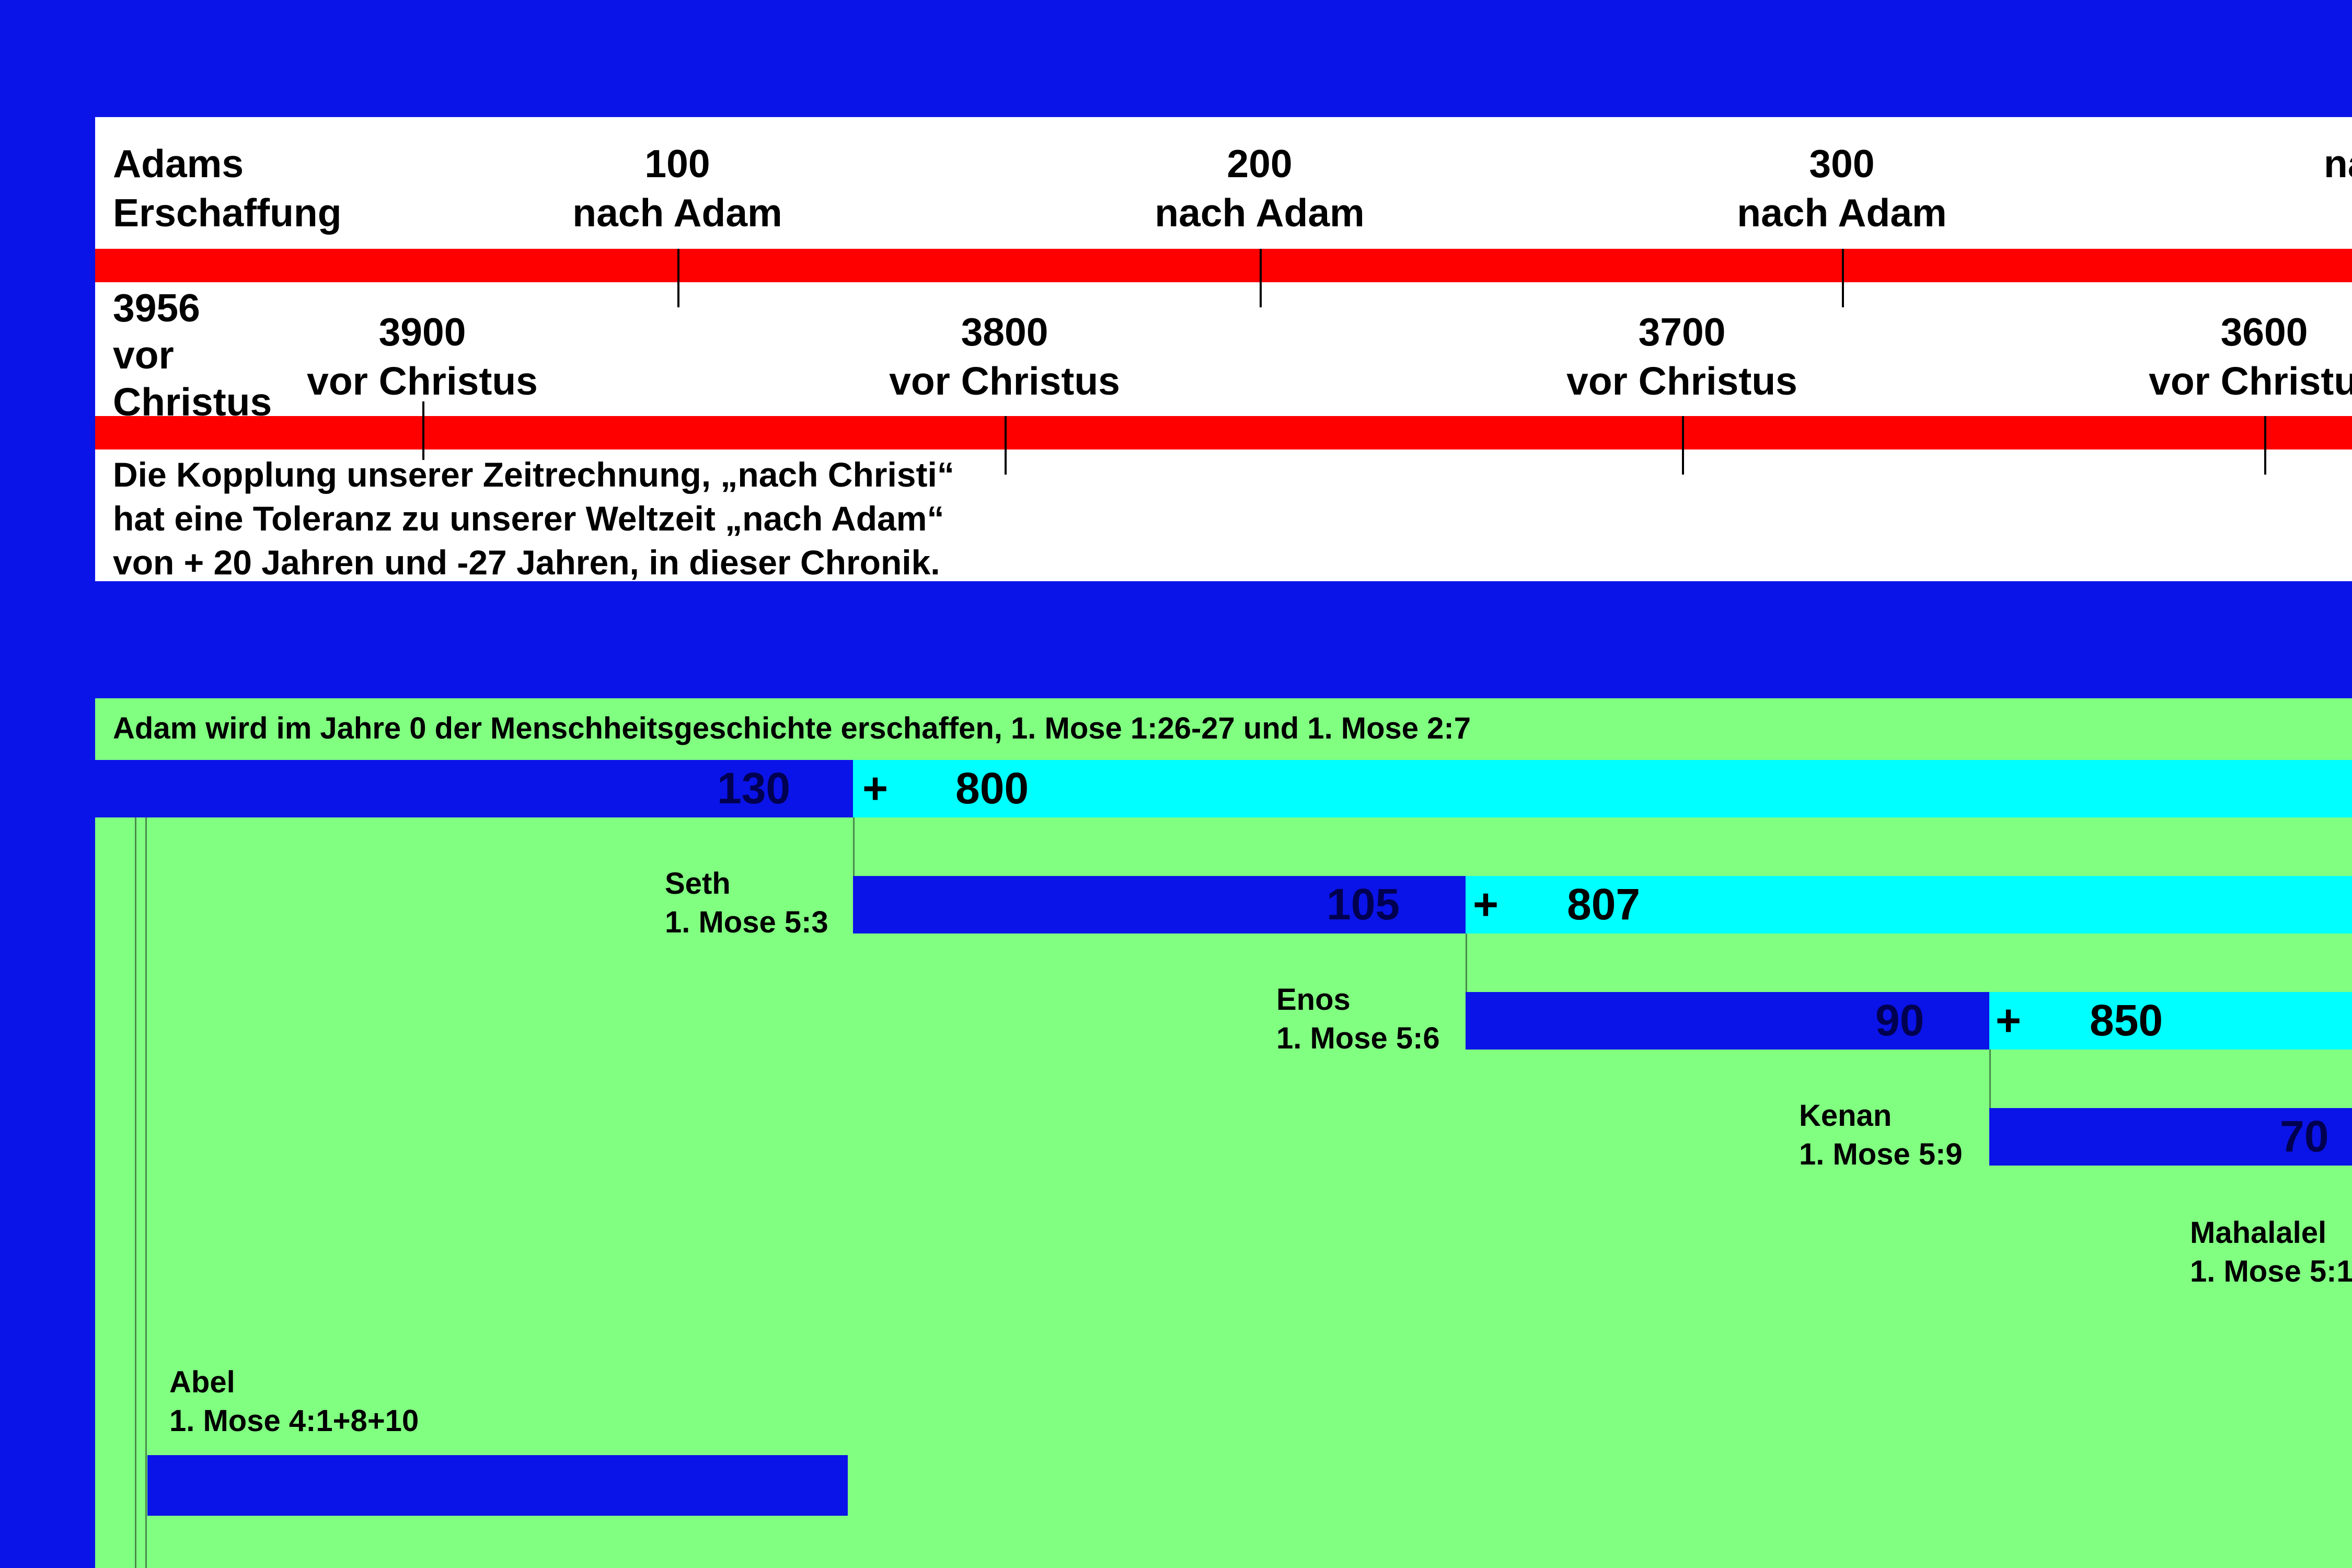 Image resolution: width=2352 pixels, height=1568 pixels. Describe the element at coordinates (1358, 1019) in the screenshot. I see `enos-label: Enos 1. Mose 5:6` at that location.